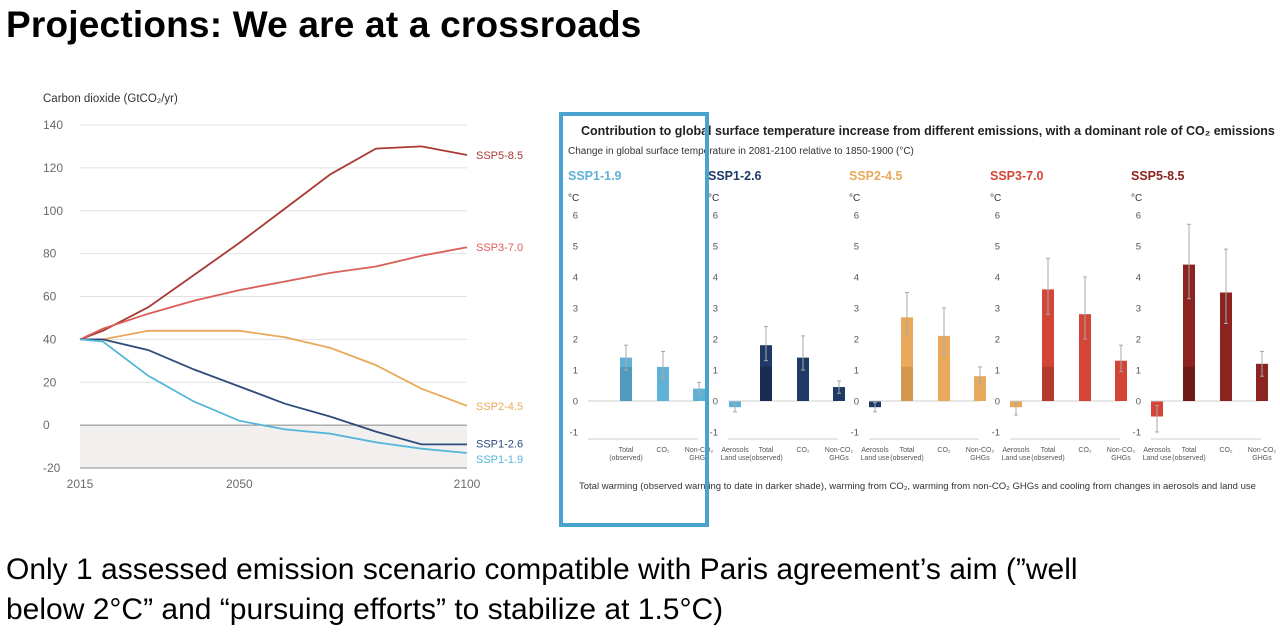 This screenshot has width=1280, height=642. I want to click on panel-title-ssp1-2-6: SSP1-2.6, so click(735, 176).